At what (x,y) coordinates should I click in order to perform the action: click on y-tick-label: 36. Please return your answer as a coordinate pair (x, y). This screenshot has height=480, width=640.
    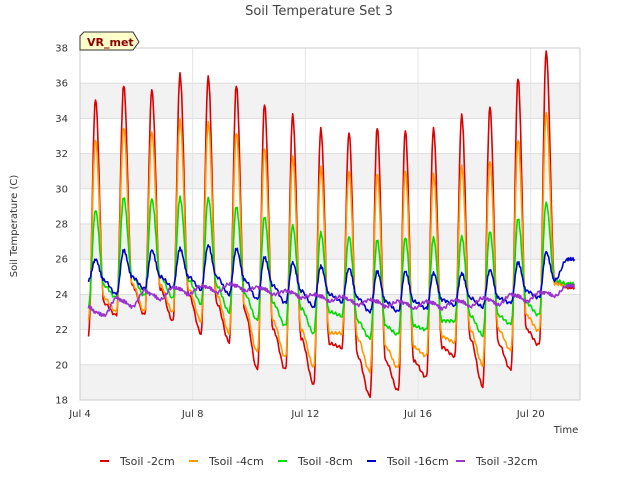
    Looking at the image, I should click on (61, 84).